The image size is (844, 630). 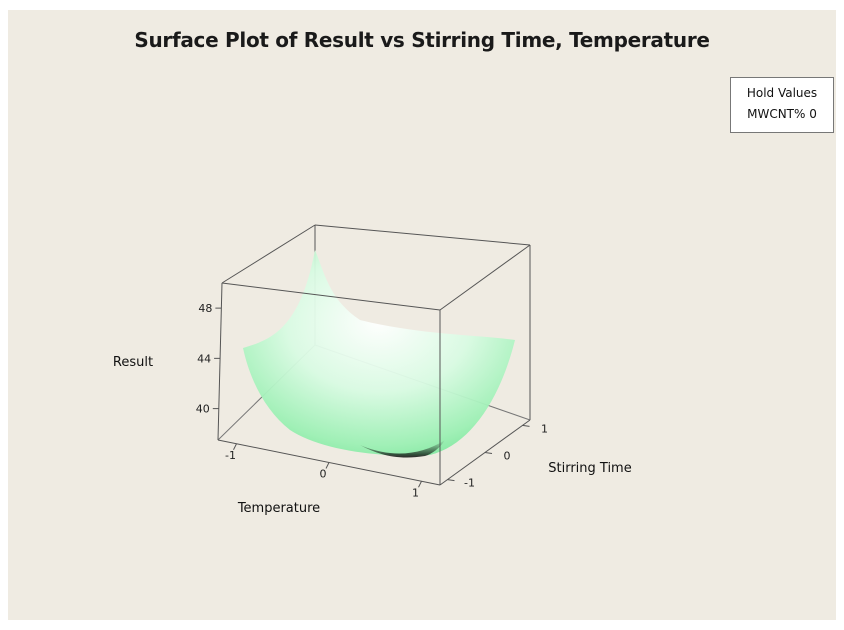 I want to click on hold-values-text: MWCNT% 0, so click(x=782, y=114).